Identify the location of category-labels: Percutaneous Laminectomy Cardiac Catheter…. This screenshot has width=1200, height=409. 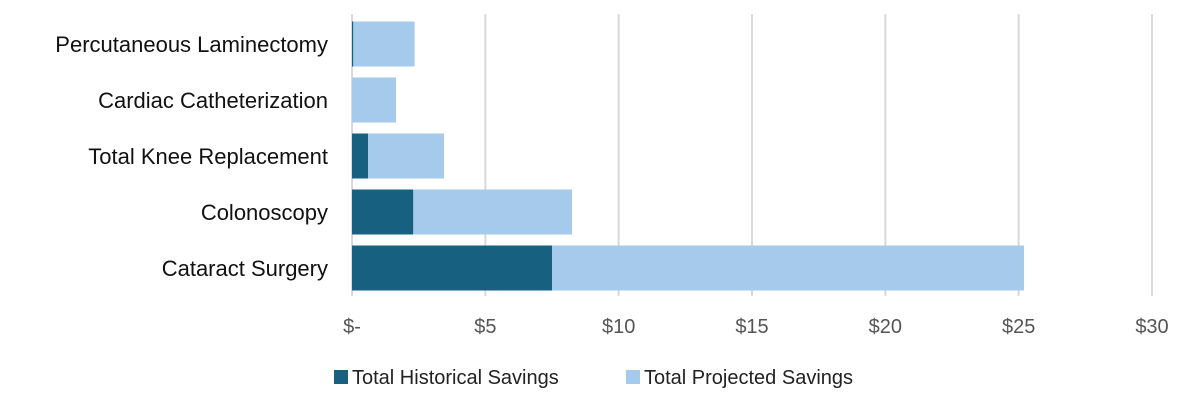
(191, 156).